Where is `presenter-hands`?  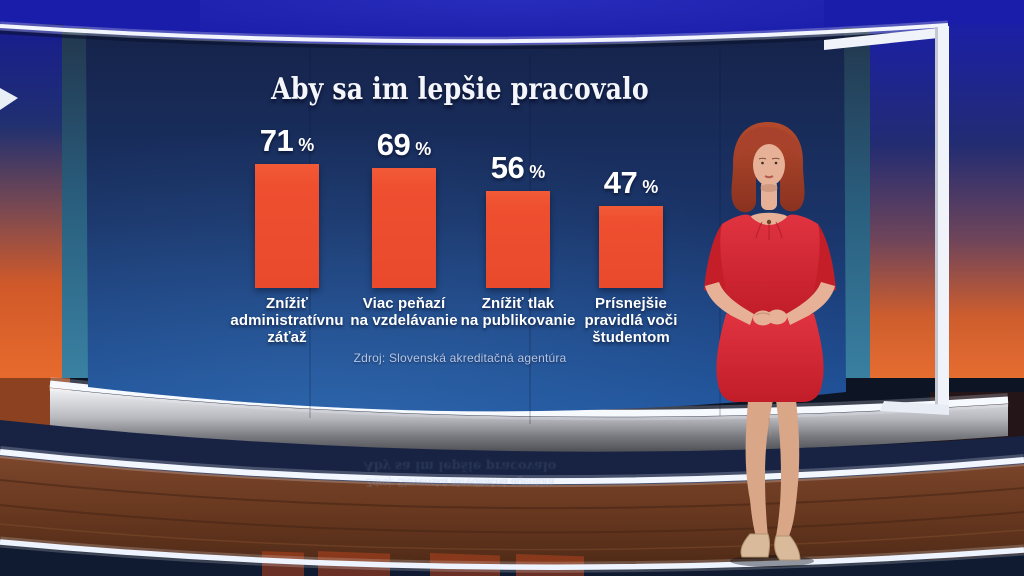
presenter-hands is located at coordinates (770, 304).